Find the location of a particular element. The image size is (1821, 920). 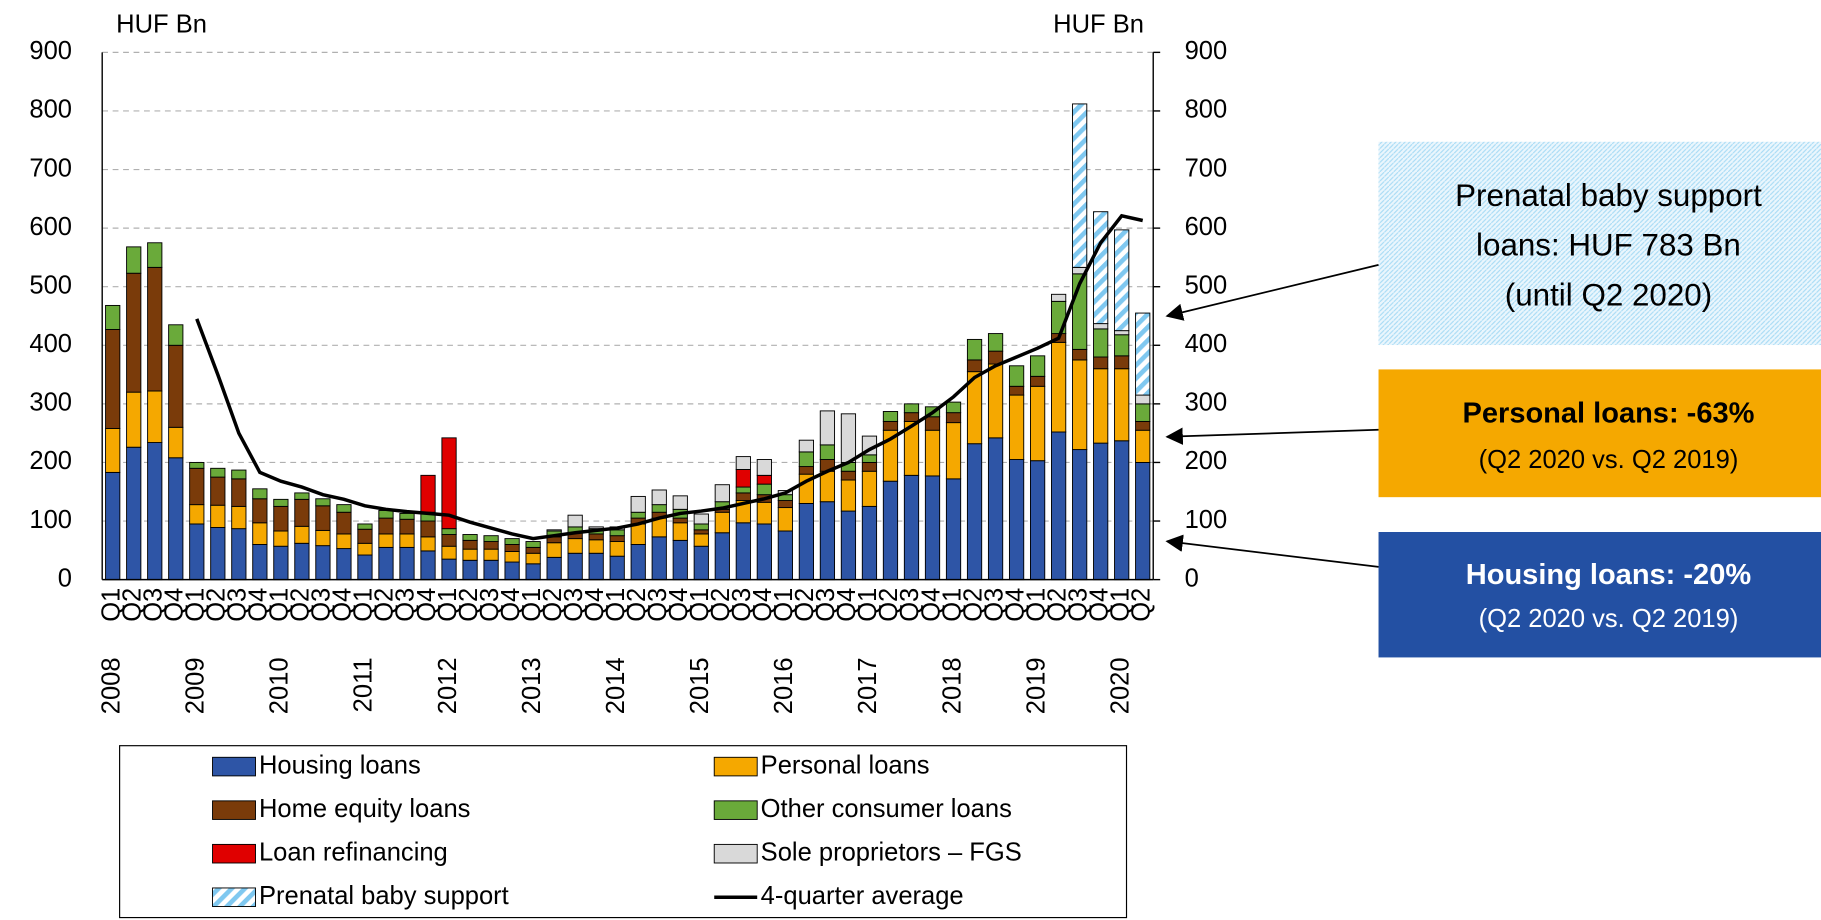

y2-tick-label: 800 is located at coordinates (1206, 110).